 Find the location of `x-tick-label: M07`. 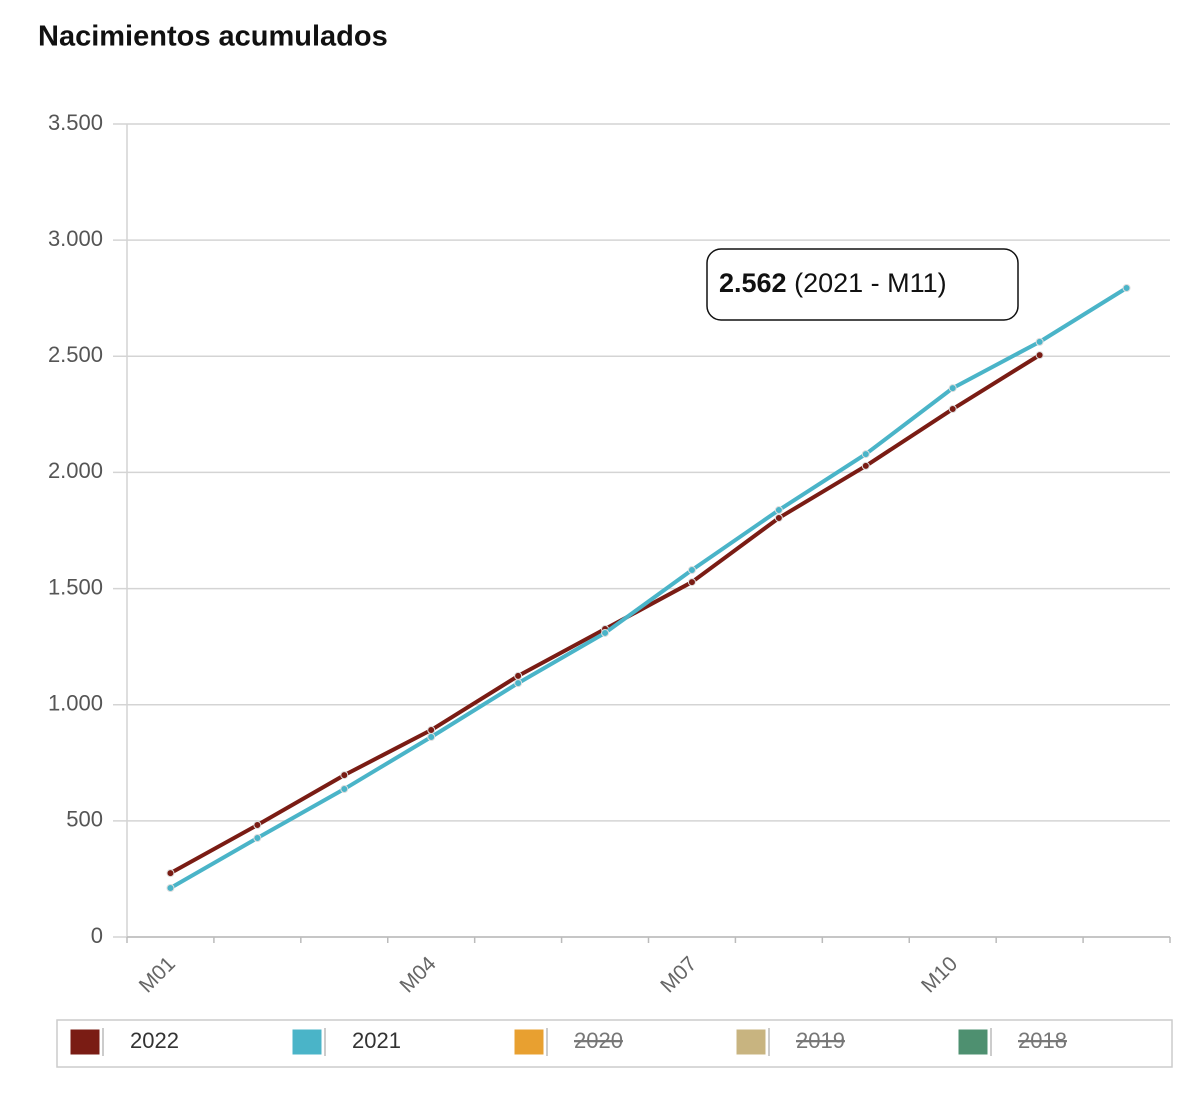

x-tick-label: M07 is located at coordinates (678, 974).